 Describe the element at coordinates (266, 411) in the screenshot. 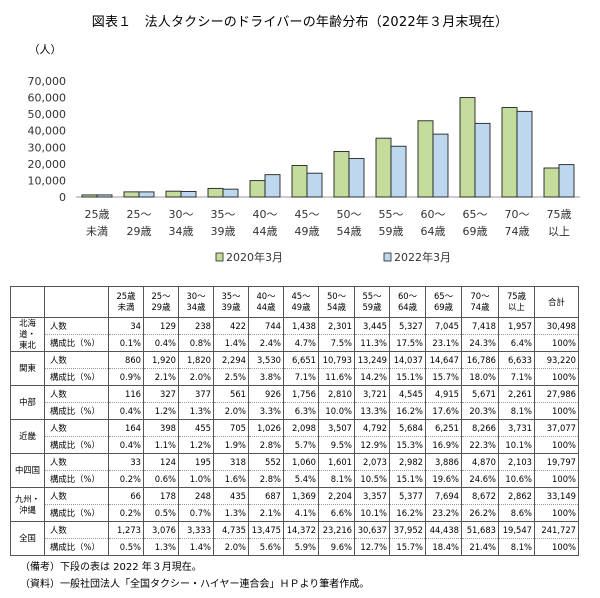

I see `share-cell: 3.3%` at that location.